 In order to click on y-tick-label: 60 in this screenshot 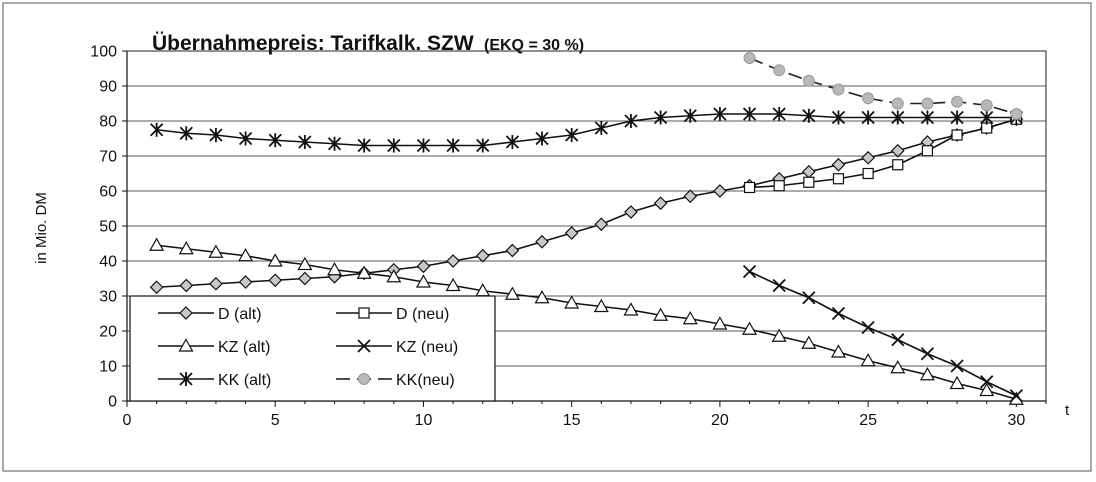, I will do `click(108, 192)`.